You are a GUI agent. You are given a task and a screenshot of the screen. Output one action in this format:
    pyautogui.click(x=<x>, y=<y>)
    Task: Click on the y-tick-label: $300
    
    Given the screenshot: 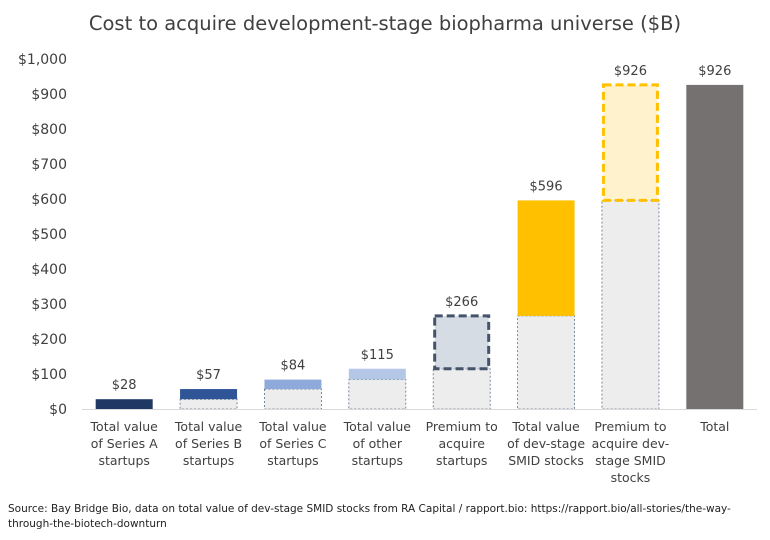 What is the action you would take?
    pyautogui.click(x=49, y=305)
    